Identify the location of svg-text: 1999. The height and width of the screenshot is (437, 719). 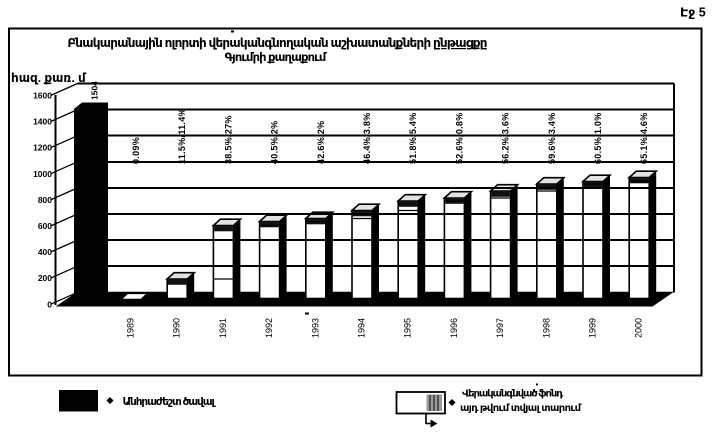
(593, 328).